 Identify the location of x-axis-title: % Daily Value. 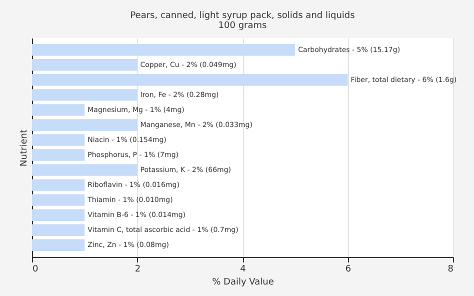
(243, 283).